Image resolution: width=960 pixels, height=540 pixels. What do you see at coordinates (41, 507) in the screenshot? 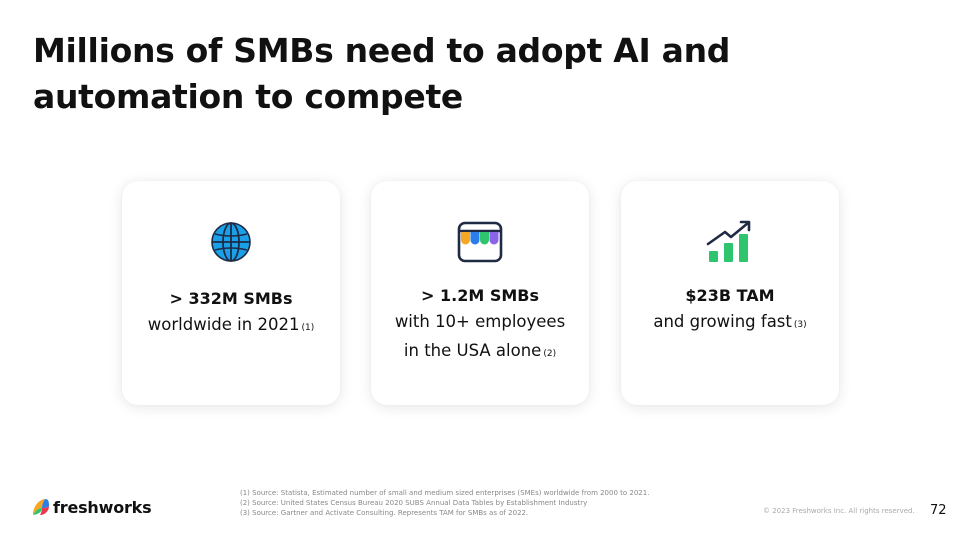
I see `freshworks-logo-icon` at bounding box center [41, 507].